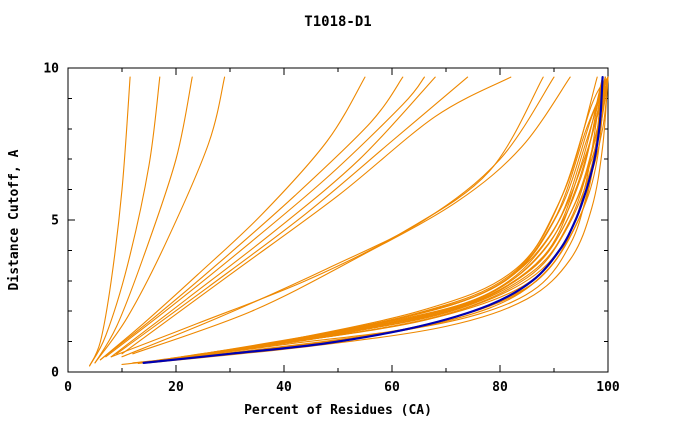 This screenshot has width=680, height=444. Describe the element at coordinates (51, 69) in the screenshot. I see `y-tick-label: 10` at that location.